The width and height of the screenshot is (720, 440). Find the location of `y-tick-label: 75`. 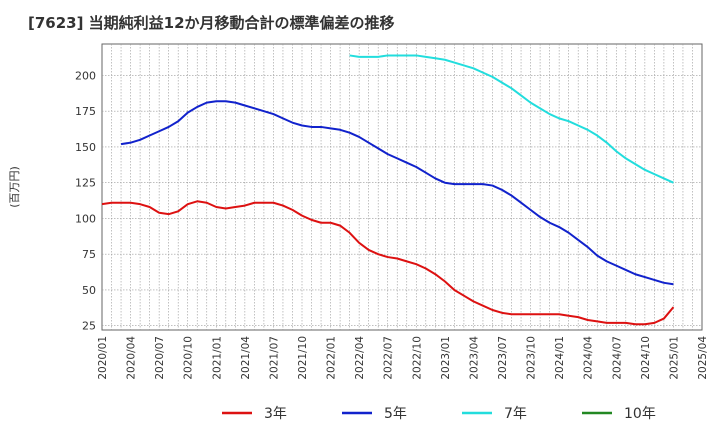

y-tick-label: 75 is located at coordinates (89, 254).